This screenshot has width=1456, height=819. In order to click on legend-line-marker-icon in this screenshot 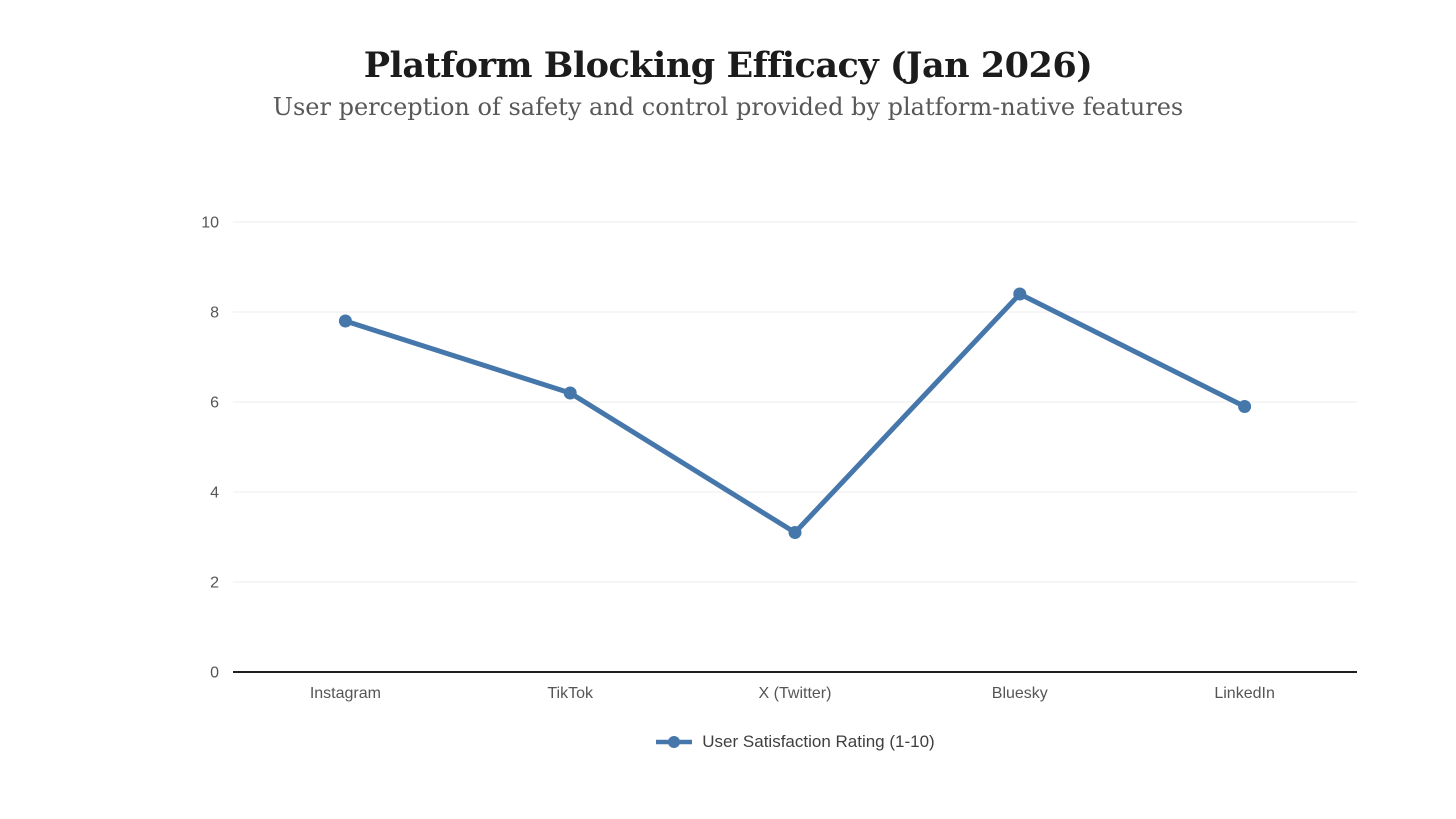, I will do `click(674, 742)`.